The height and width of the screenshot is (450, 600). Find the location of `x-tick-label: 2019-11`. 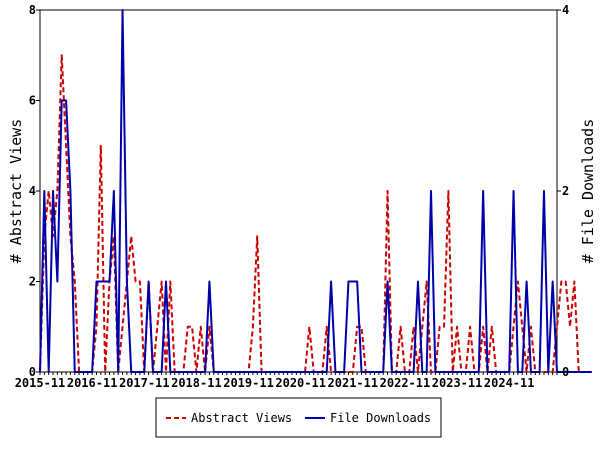

x-tick-label: 2019-11 is located at coordinates (248, 383).